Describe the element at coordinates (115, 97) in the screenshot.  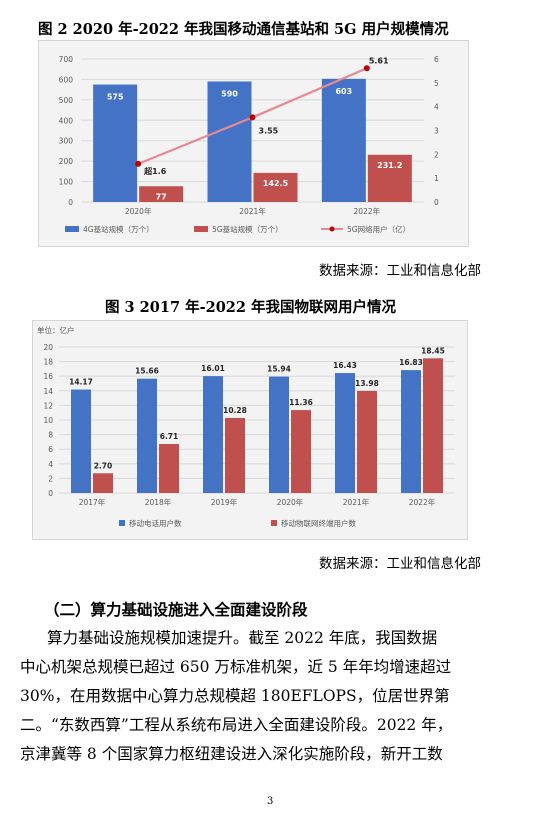
I see `data-label-4g: 575` at that location.